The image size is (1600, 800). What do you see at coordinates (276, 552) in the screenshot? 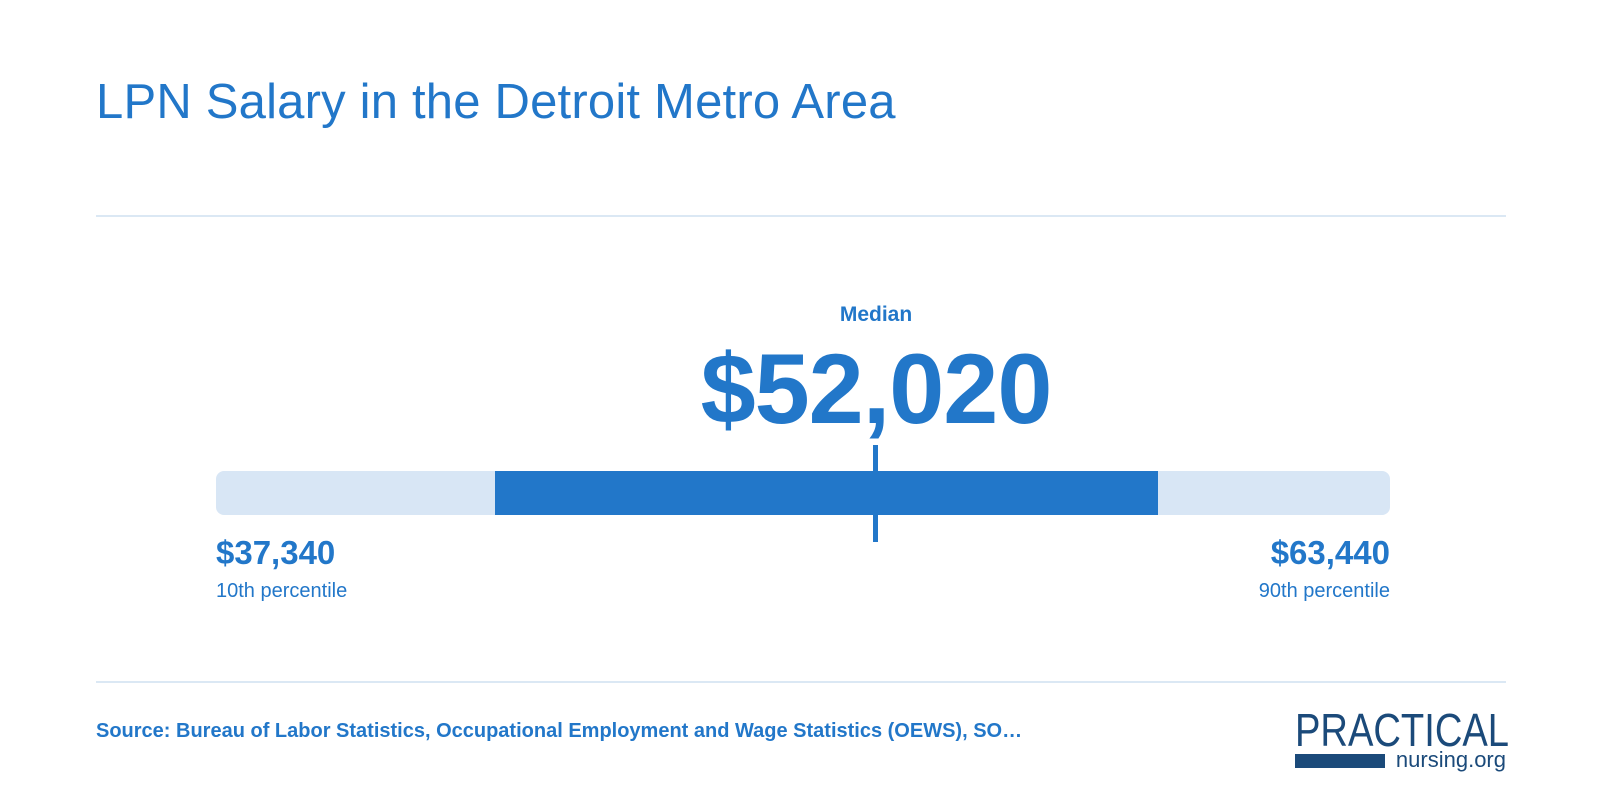
I see `tenth-percentile-value: $37,340` at bounding box center [276, 552].